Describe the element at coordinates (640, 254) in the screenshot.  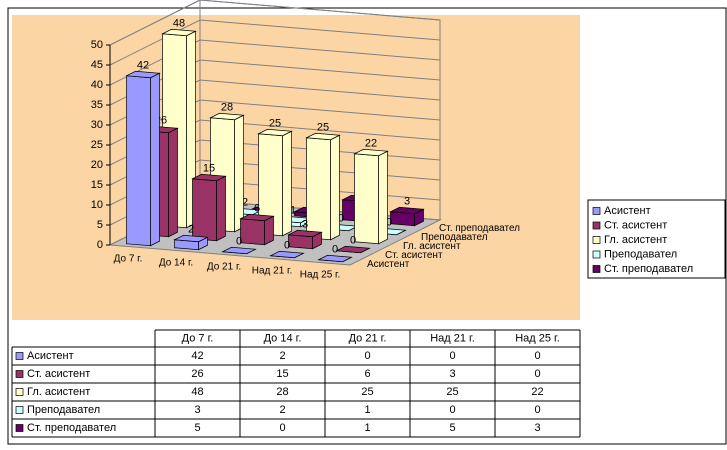
I see `legend-label: Преподавател` at that location.